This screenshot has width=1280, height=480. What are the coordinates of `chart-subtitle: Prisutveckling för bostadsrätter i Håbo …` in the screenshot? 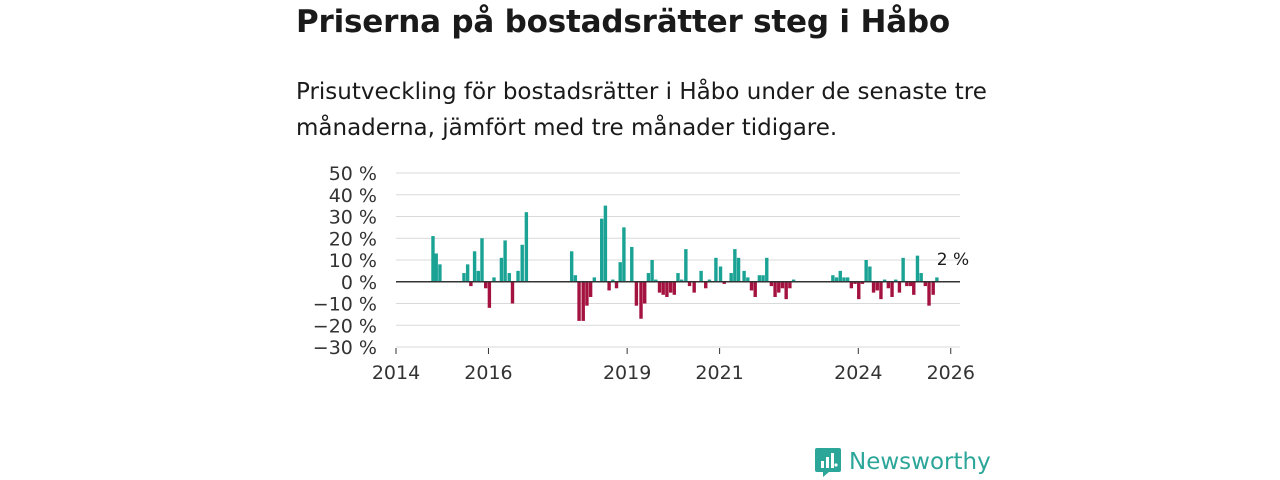 It's located at (641, 110).